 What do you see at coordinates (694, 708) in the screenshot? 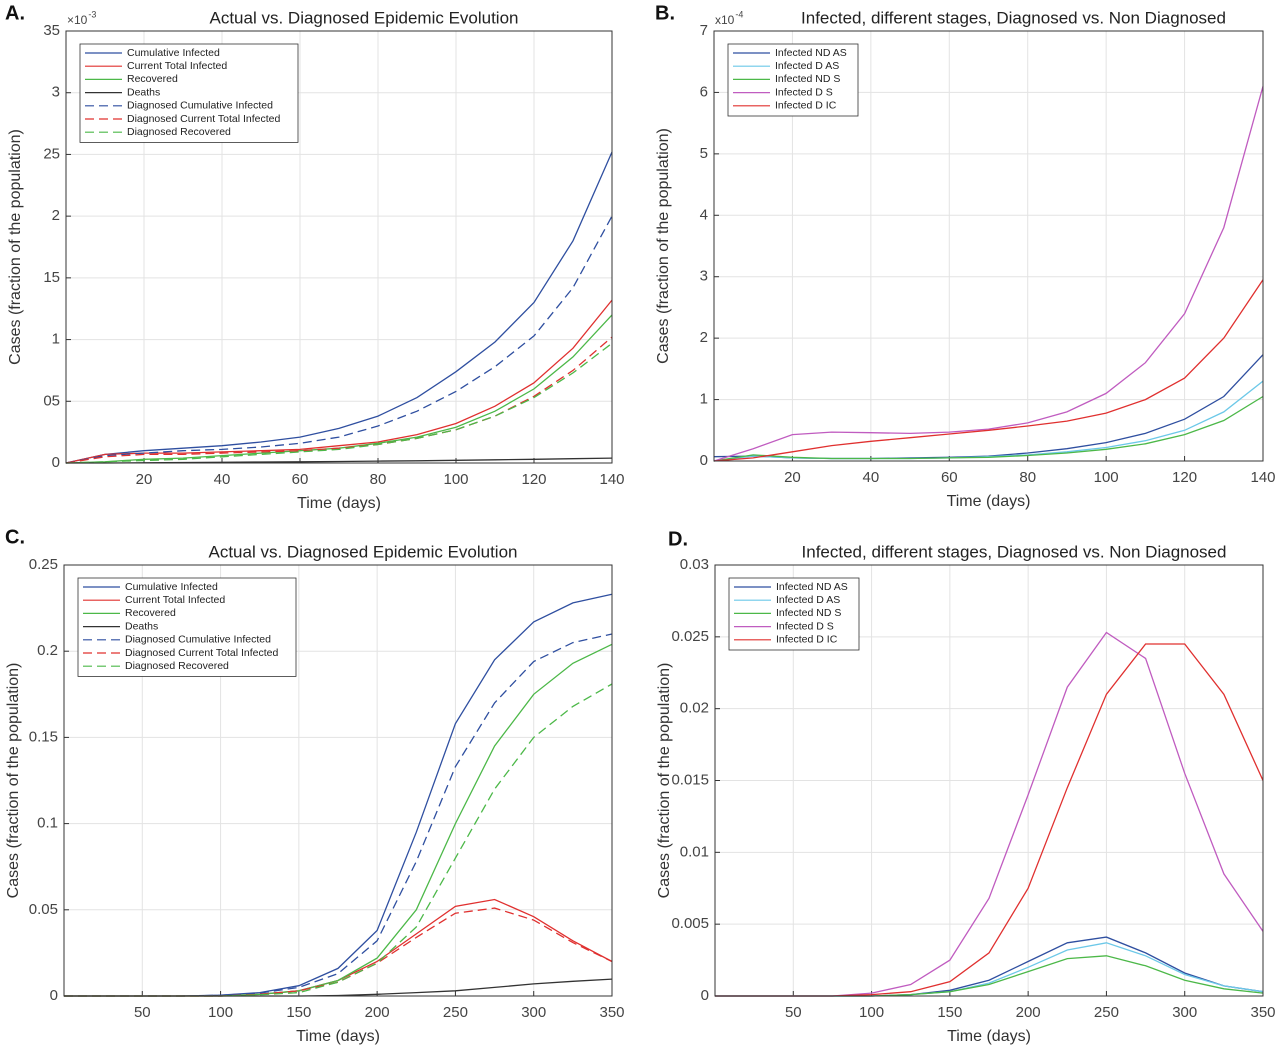
I see `y-tick-label: 0.02` at bounding box center [694, 708].